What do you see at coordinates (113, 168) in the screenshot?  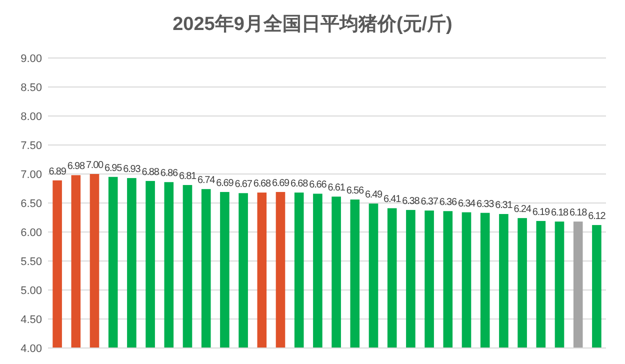 I see `data-label: 6.95` at bounding box center [113, 168].